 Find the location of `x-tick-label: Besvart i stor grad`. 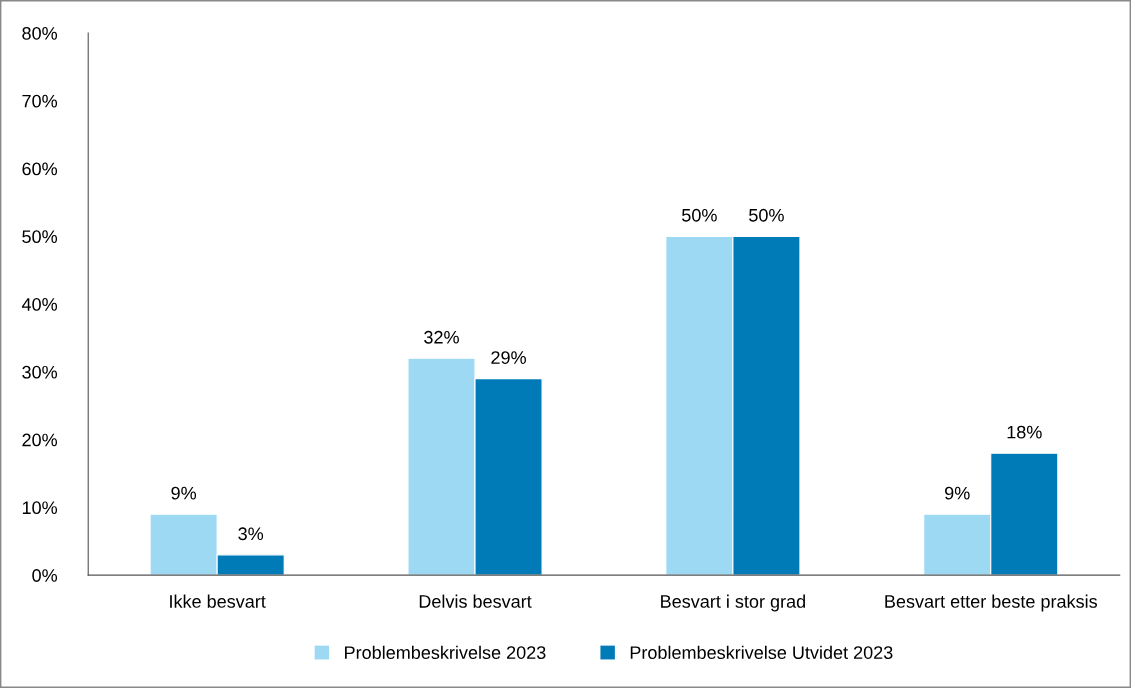

x-tick-label: Besvart i stor grad is located at coordinates (733, 603).